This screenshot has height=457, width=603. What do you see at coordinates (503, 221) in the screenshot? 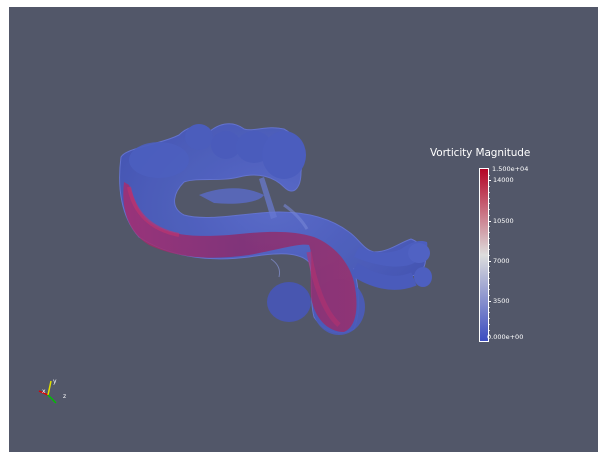
I see `scalar-bar-tick-label: 10500` at bounding box center [503, 221].